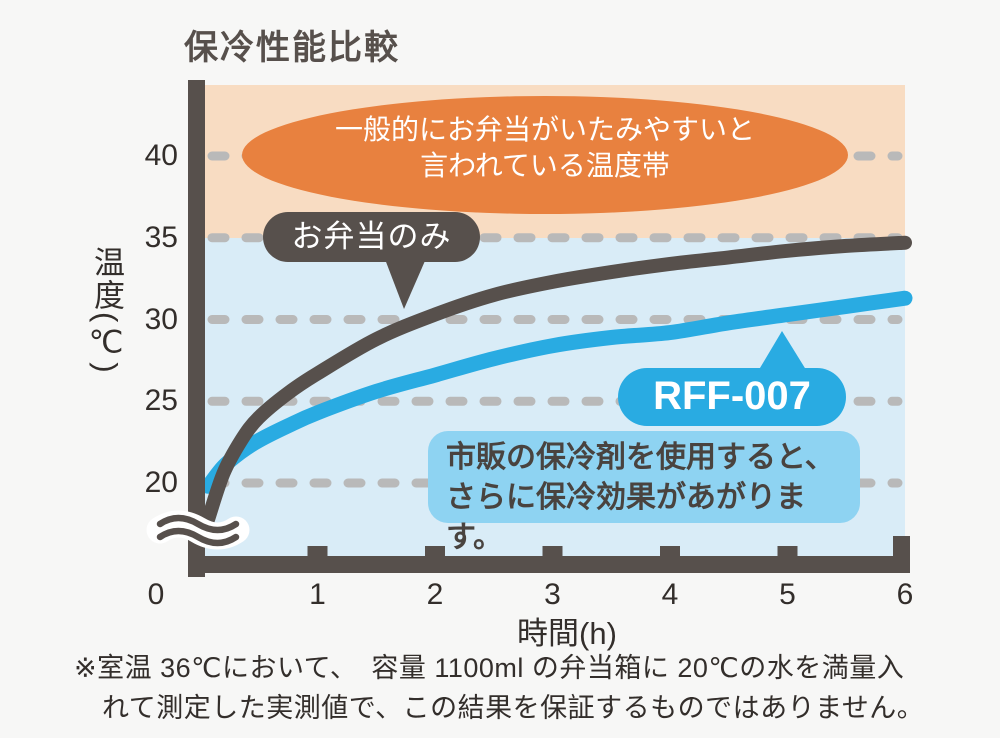 This screenshot has height=738, width=1000. I want to click on danger-zone-label: 一般的にお弁当がいたみやすいと 言われている温度帯, so click(545, 148).